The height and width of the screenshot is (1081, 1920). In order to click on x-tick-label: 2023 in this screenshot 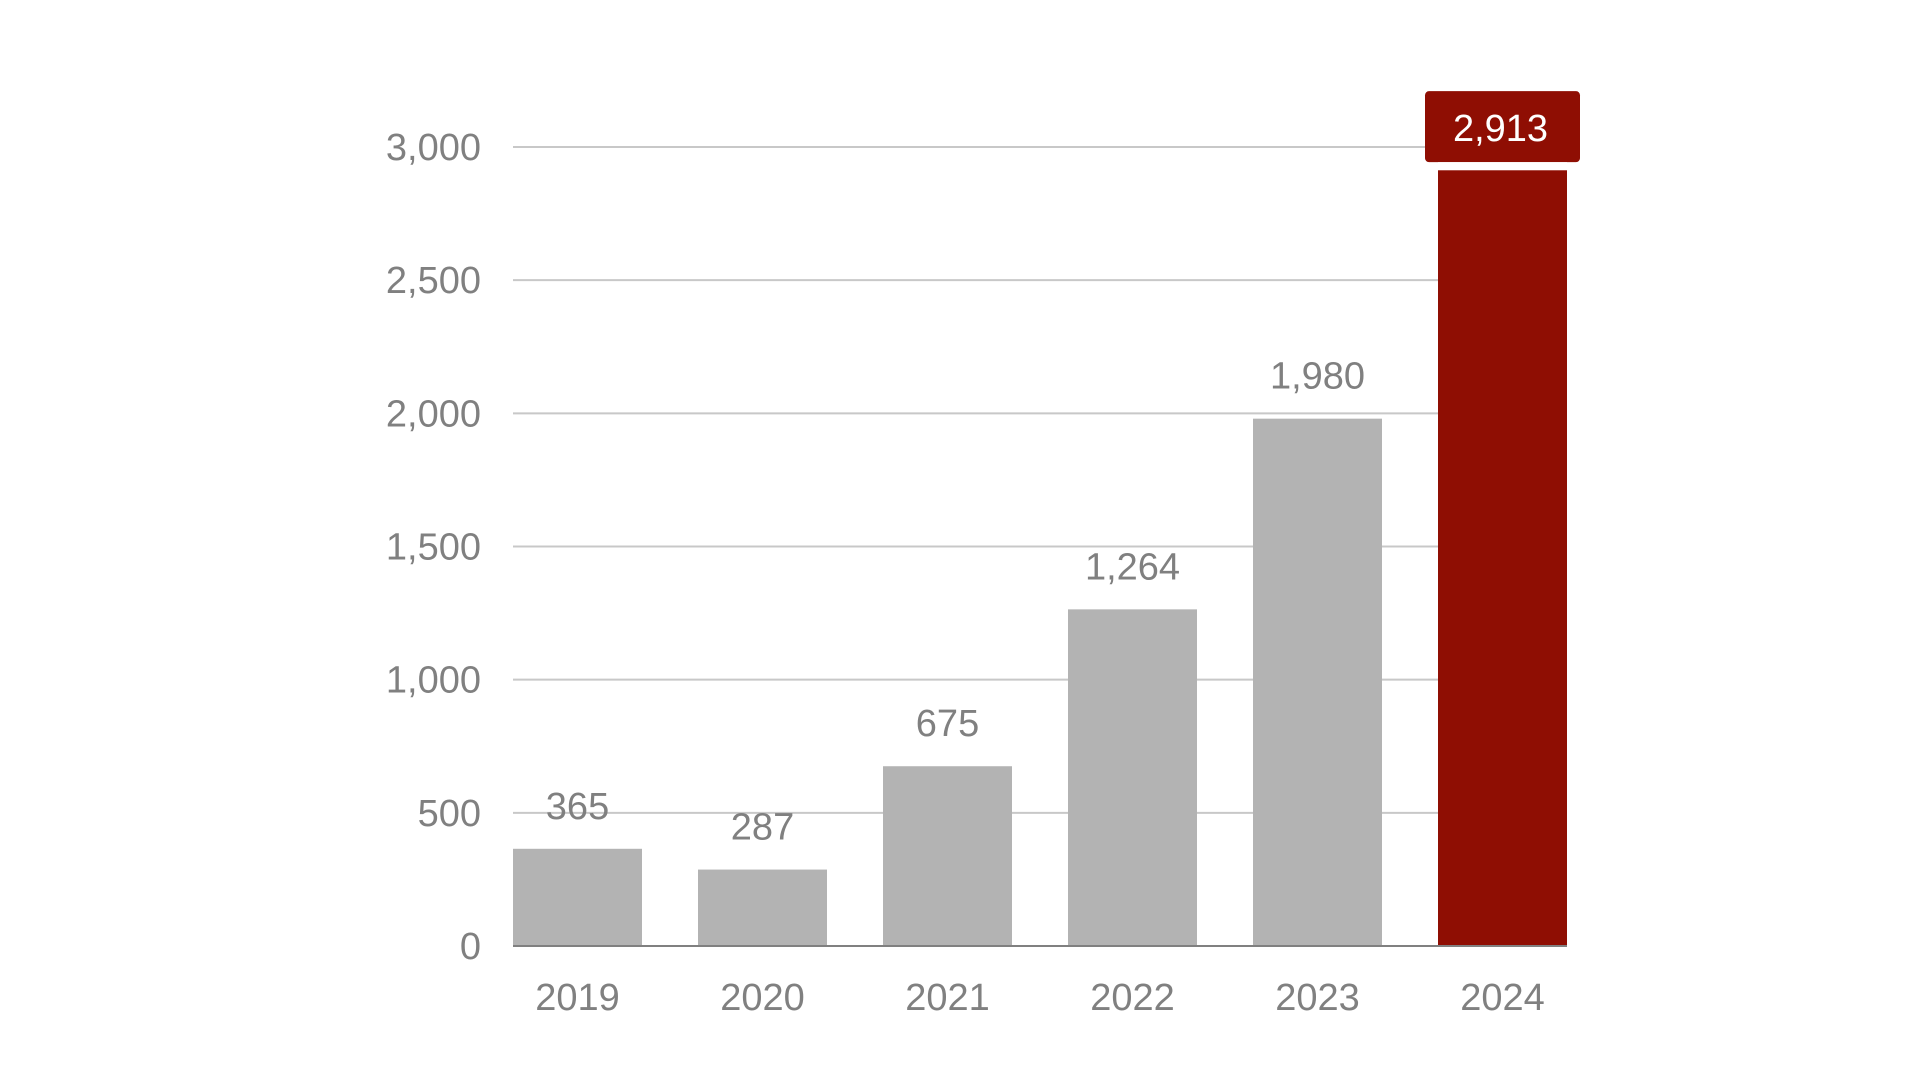, I will do `click(1317, 998)`.